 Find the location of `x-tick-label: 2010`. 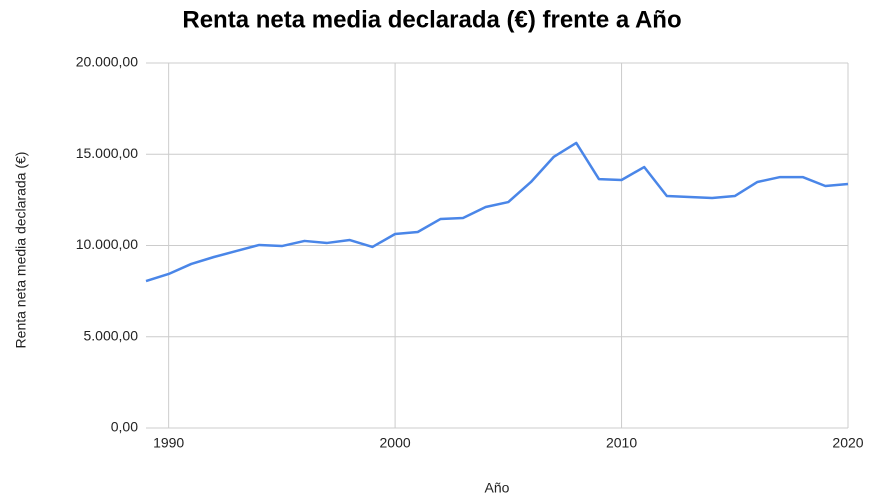

x-tick-label: 2010 is located at coordinates (621, 443).